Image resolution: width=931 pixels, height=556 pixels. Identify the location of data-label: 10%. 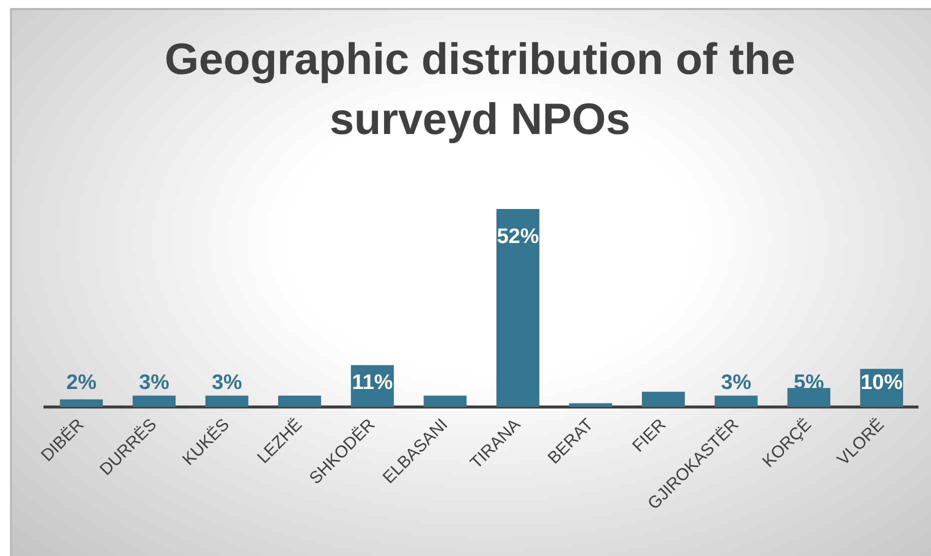
(881, 382).